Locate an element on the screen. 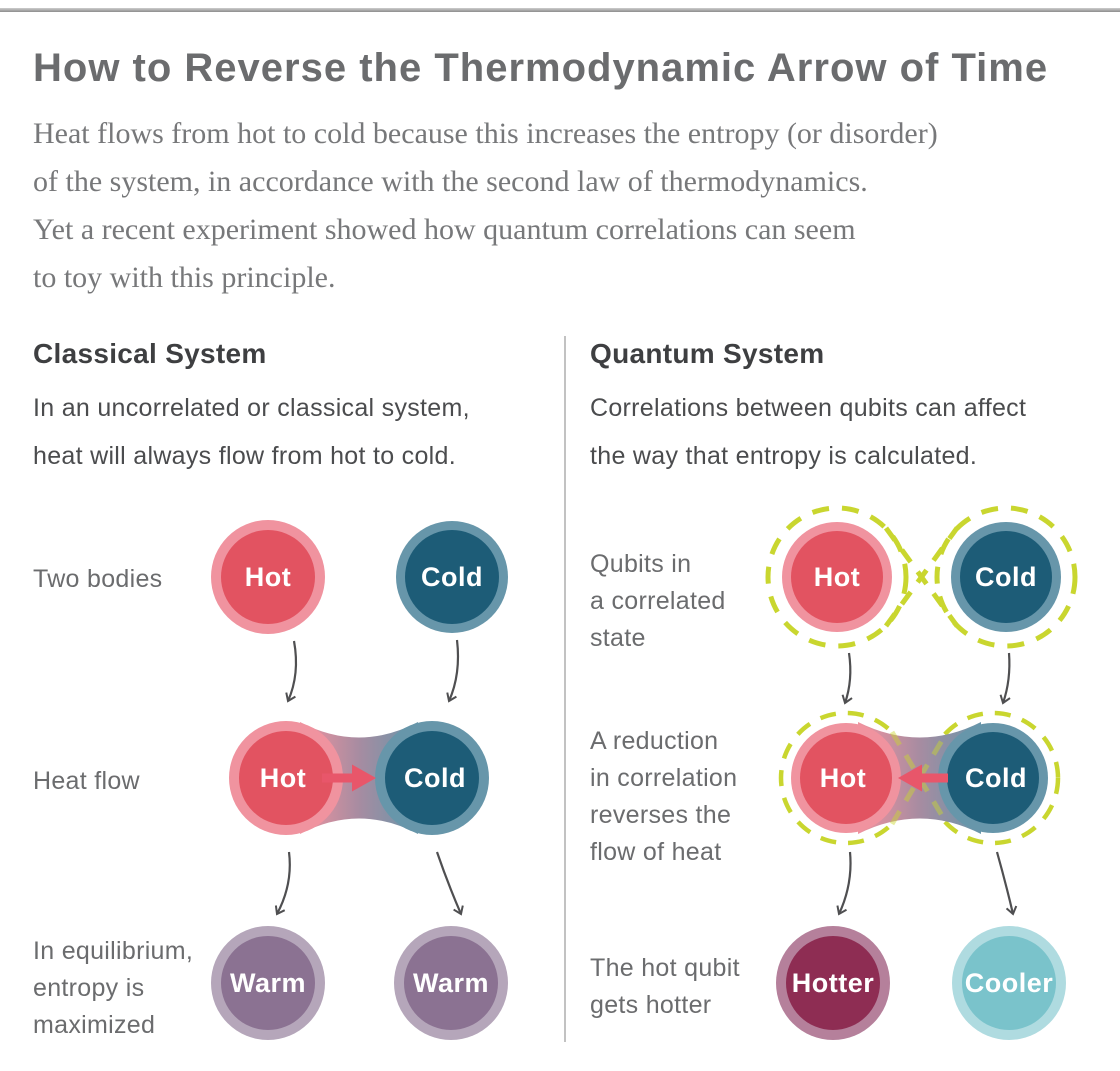 Image resolution: width=1120 pixels, height=1071 pixels. classical-heading: Classical System is located at coordinates (150, 353).